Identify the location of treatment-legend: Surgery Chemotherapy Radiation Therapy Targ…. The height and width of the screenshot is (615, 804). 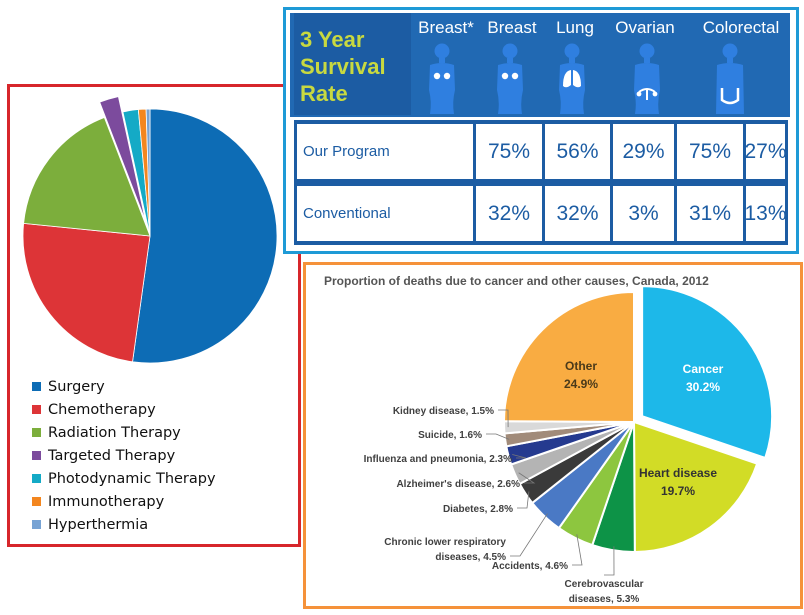
(124, 455).